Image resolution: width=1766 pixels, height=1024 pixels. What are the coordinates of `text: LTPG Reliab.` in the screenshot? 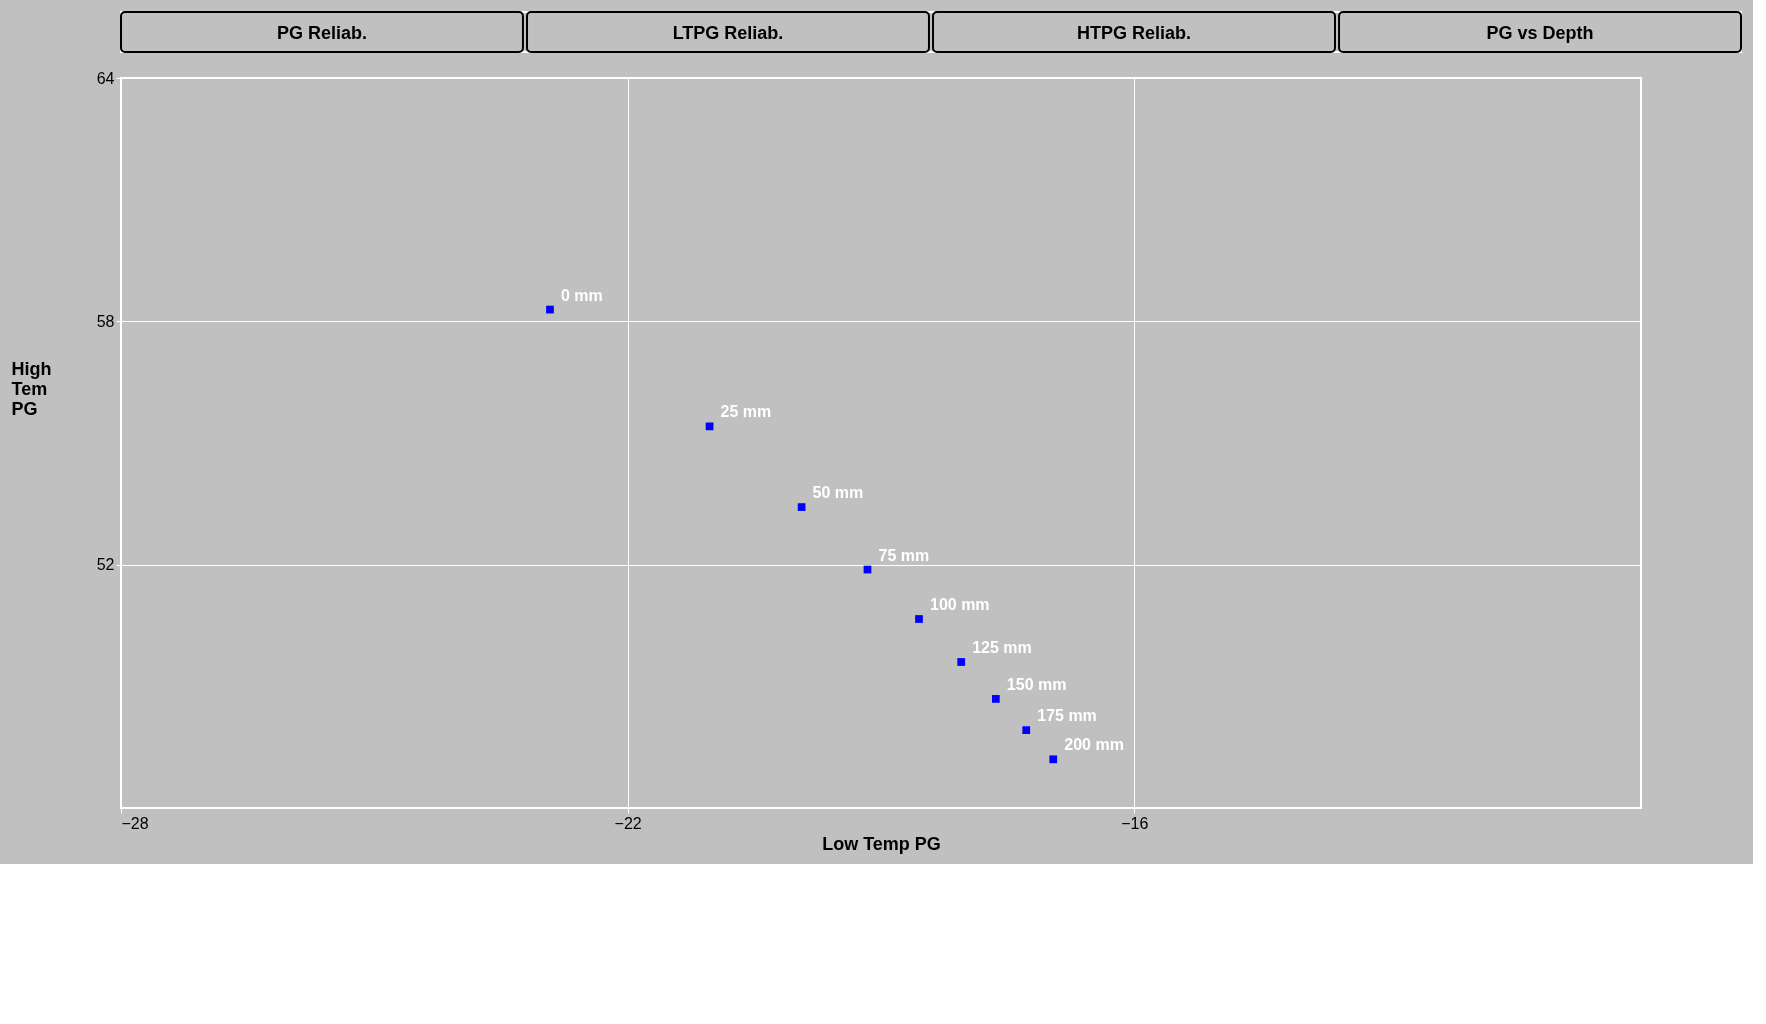 It's located at (728, 33).